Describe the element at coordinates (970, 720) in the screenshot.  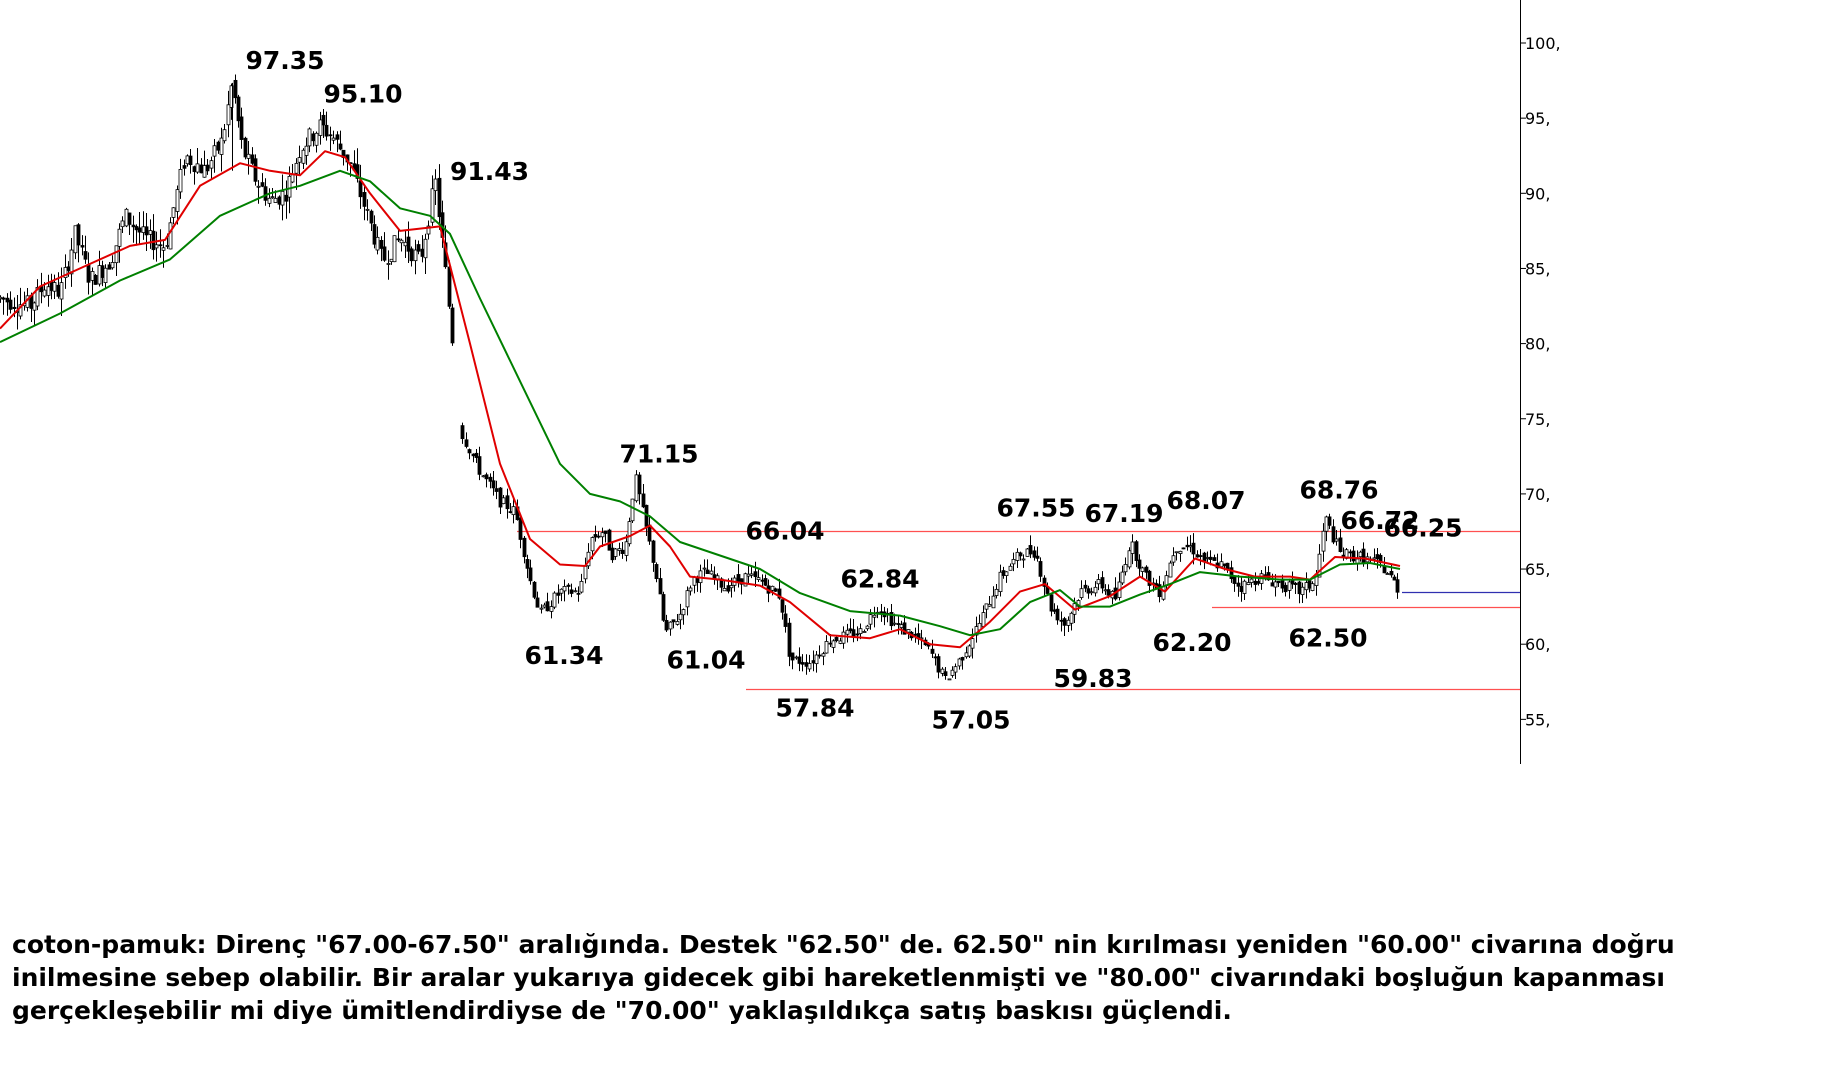
I see `price-annotation: 57.05` at that location.